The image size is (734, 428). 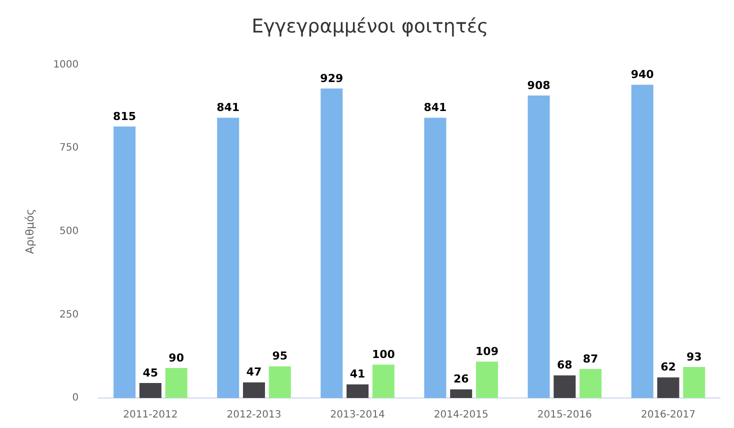 What do you see at coordinates (564, 415) in the screenshot?
I see `x-tick-label: 2015-2016` at bounding box center [564, 415].